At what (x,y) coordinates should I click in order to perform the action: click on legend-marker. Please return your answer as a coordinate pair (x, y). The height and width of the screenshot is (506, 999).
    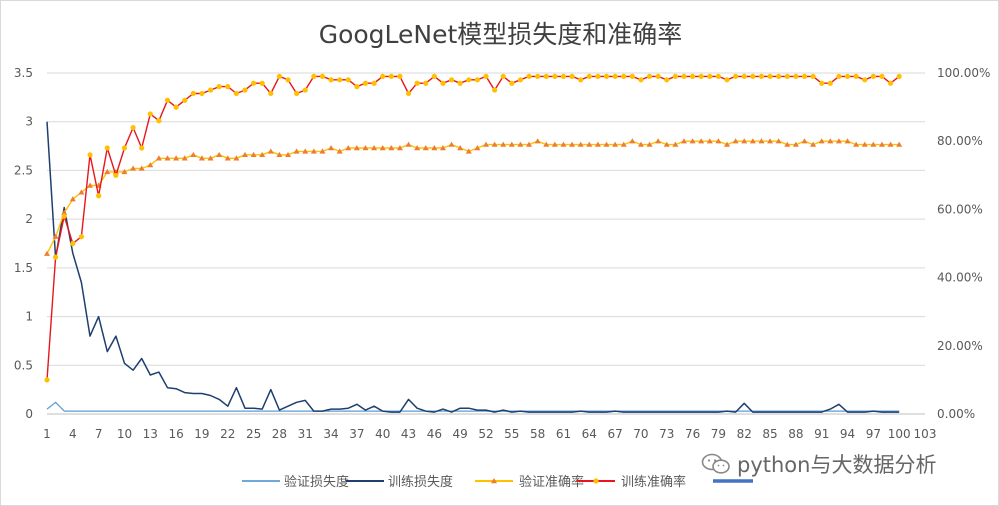
    Looking at the image, I should click on (596, 481).